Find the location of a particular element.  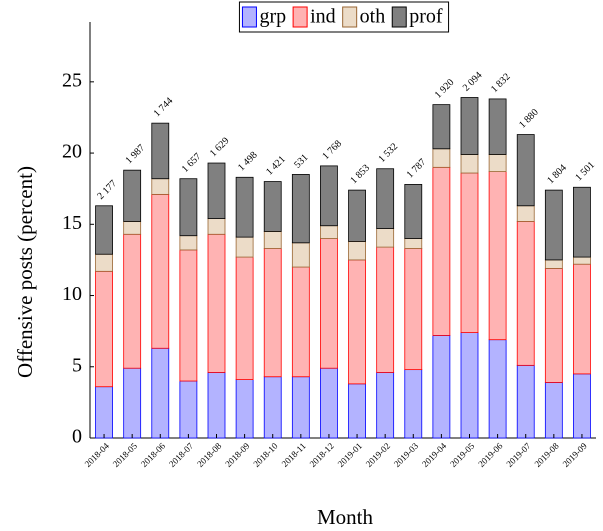

y-axis-label: Offensive posts (percent) is located at coordinates (25, 272).